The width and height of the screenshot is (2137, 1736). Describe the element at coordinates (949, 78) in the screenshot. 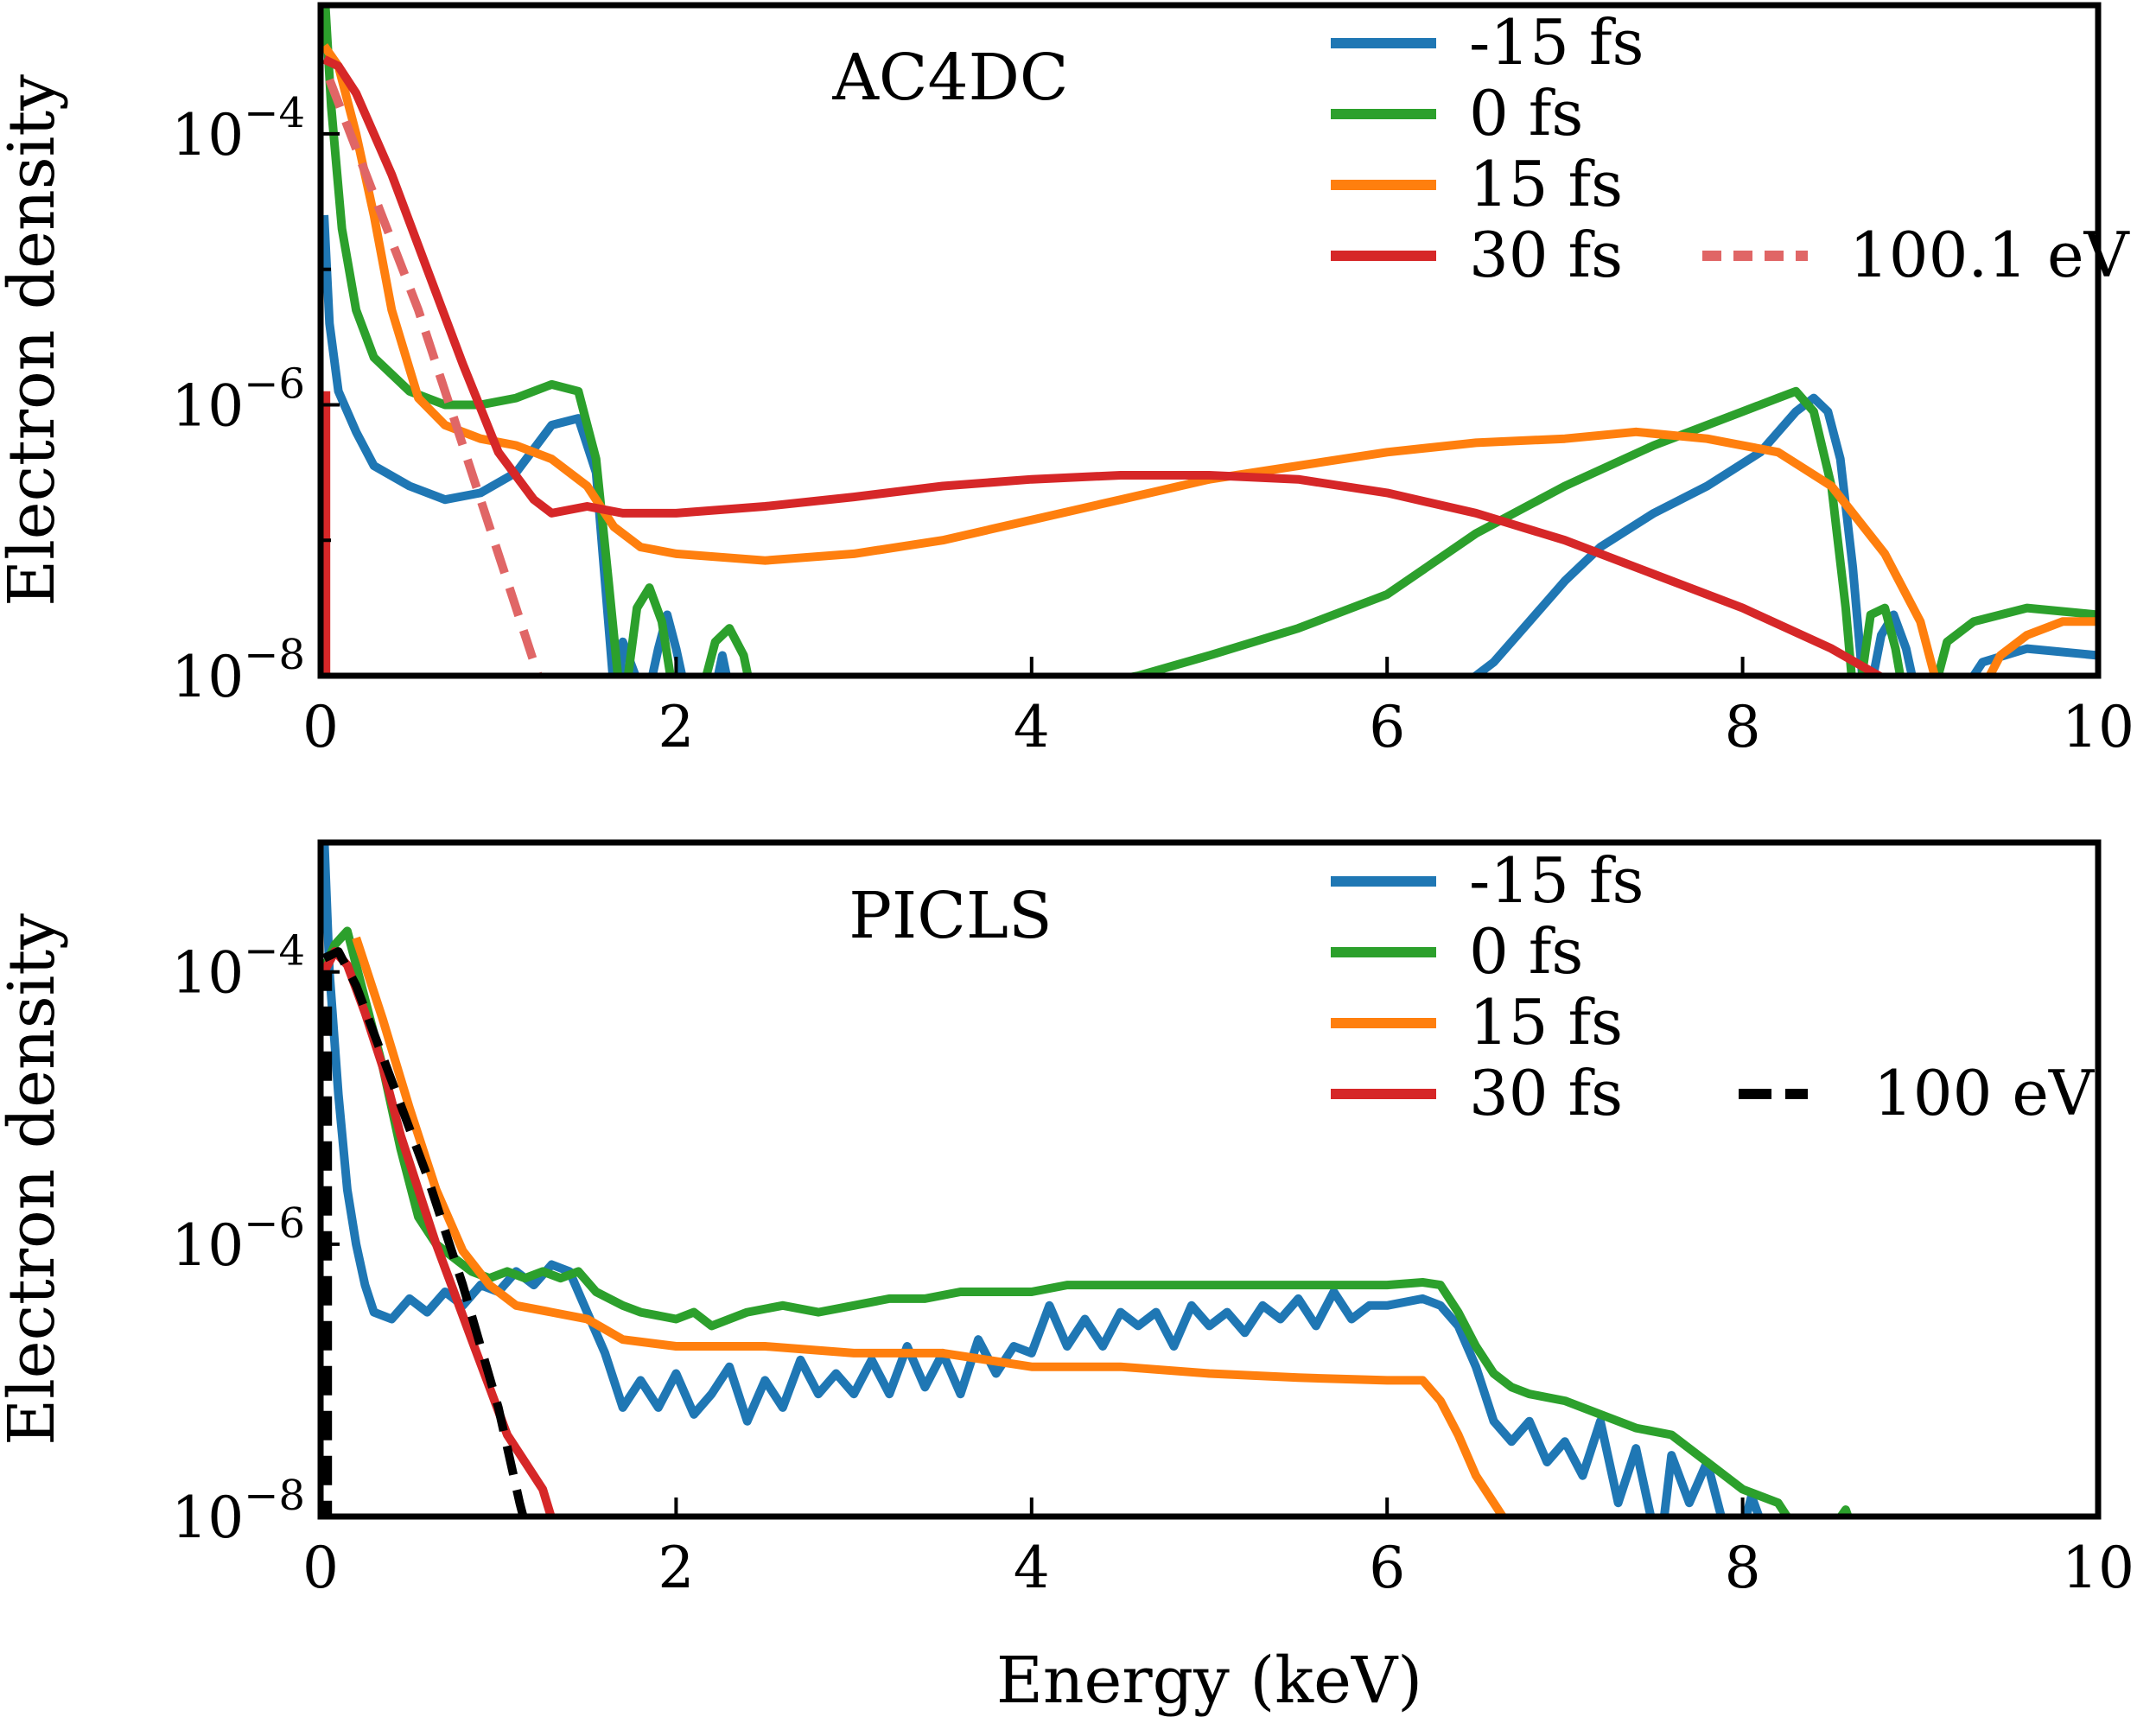

I see `panel-title: AC4DC` at that location.